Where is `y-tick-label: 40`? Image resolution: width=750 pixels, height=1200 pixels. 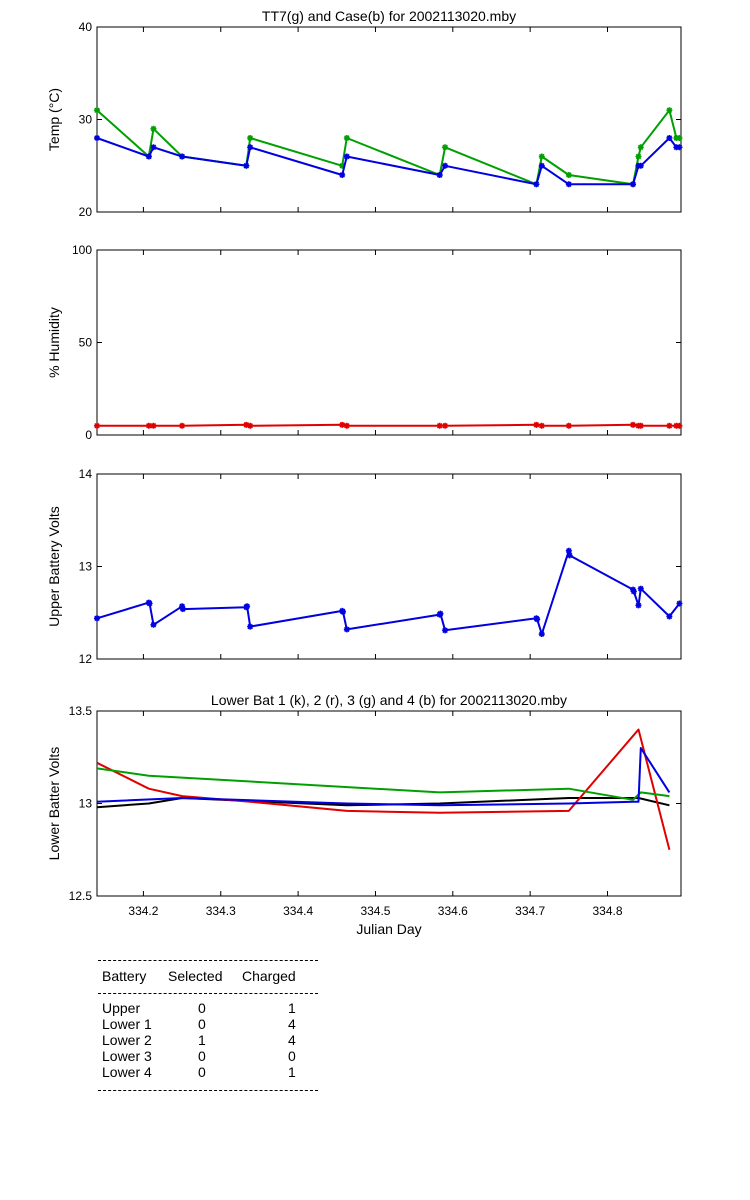
y-tick-label: 40 is located at coordinates (86, 27).